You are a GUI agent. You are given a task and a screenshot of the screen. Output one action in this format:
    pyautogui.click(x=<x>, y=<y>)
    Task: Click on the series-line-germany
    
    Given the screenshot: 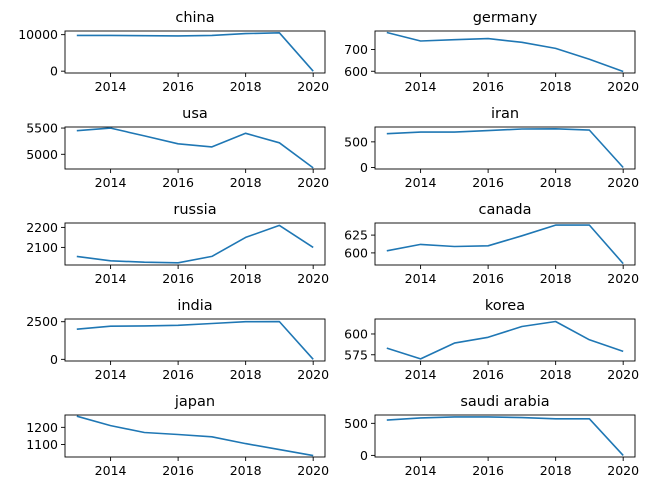 What is the action you would take?
    pyautogui.click(x=505, y=52)
    